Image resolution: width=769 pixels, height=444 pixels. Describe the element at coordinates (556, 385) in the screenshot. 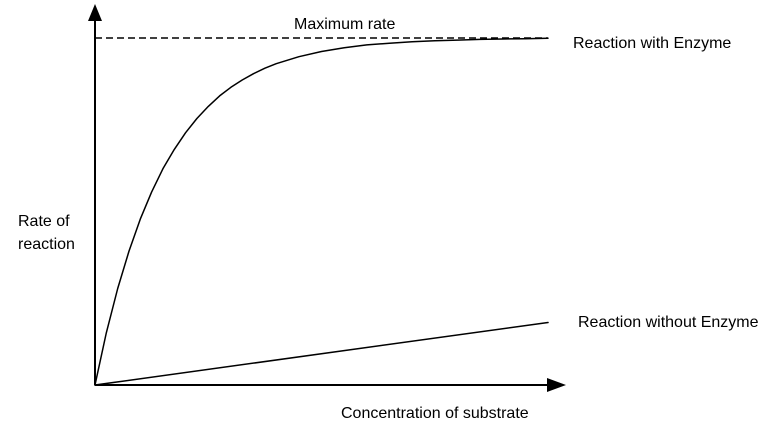

I see `x-axis-arrow-icon` at that location.